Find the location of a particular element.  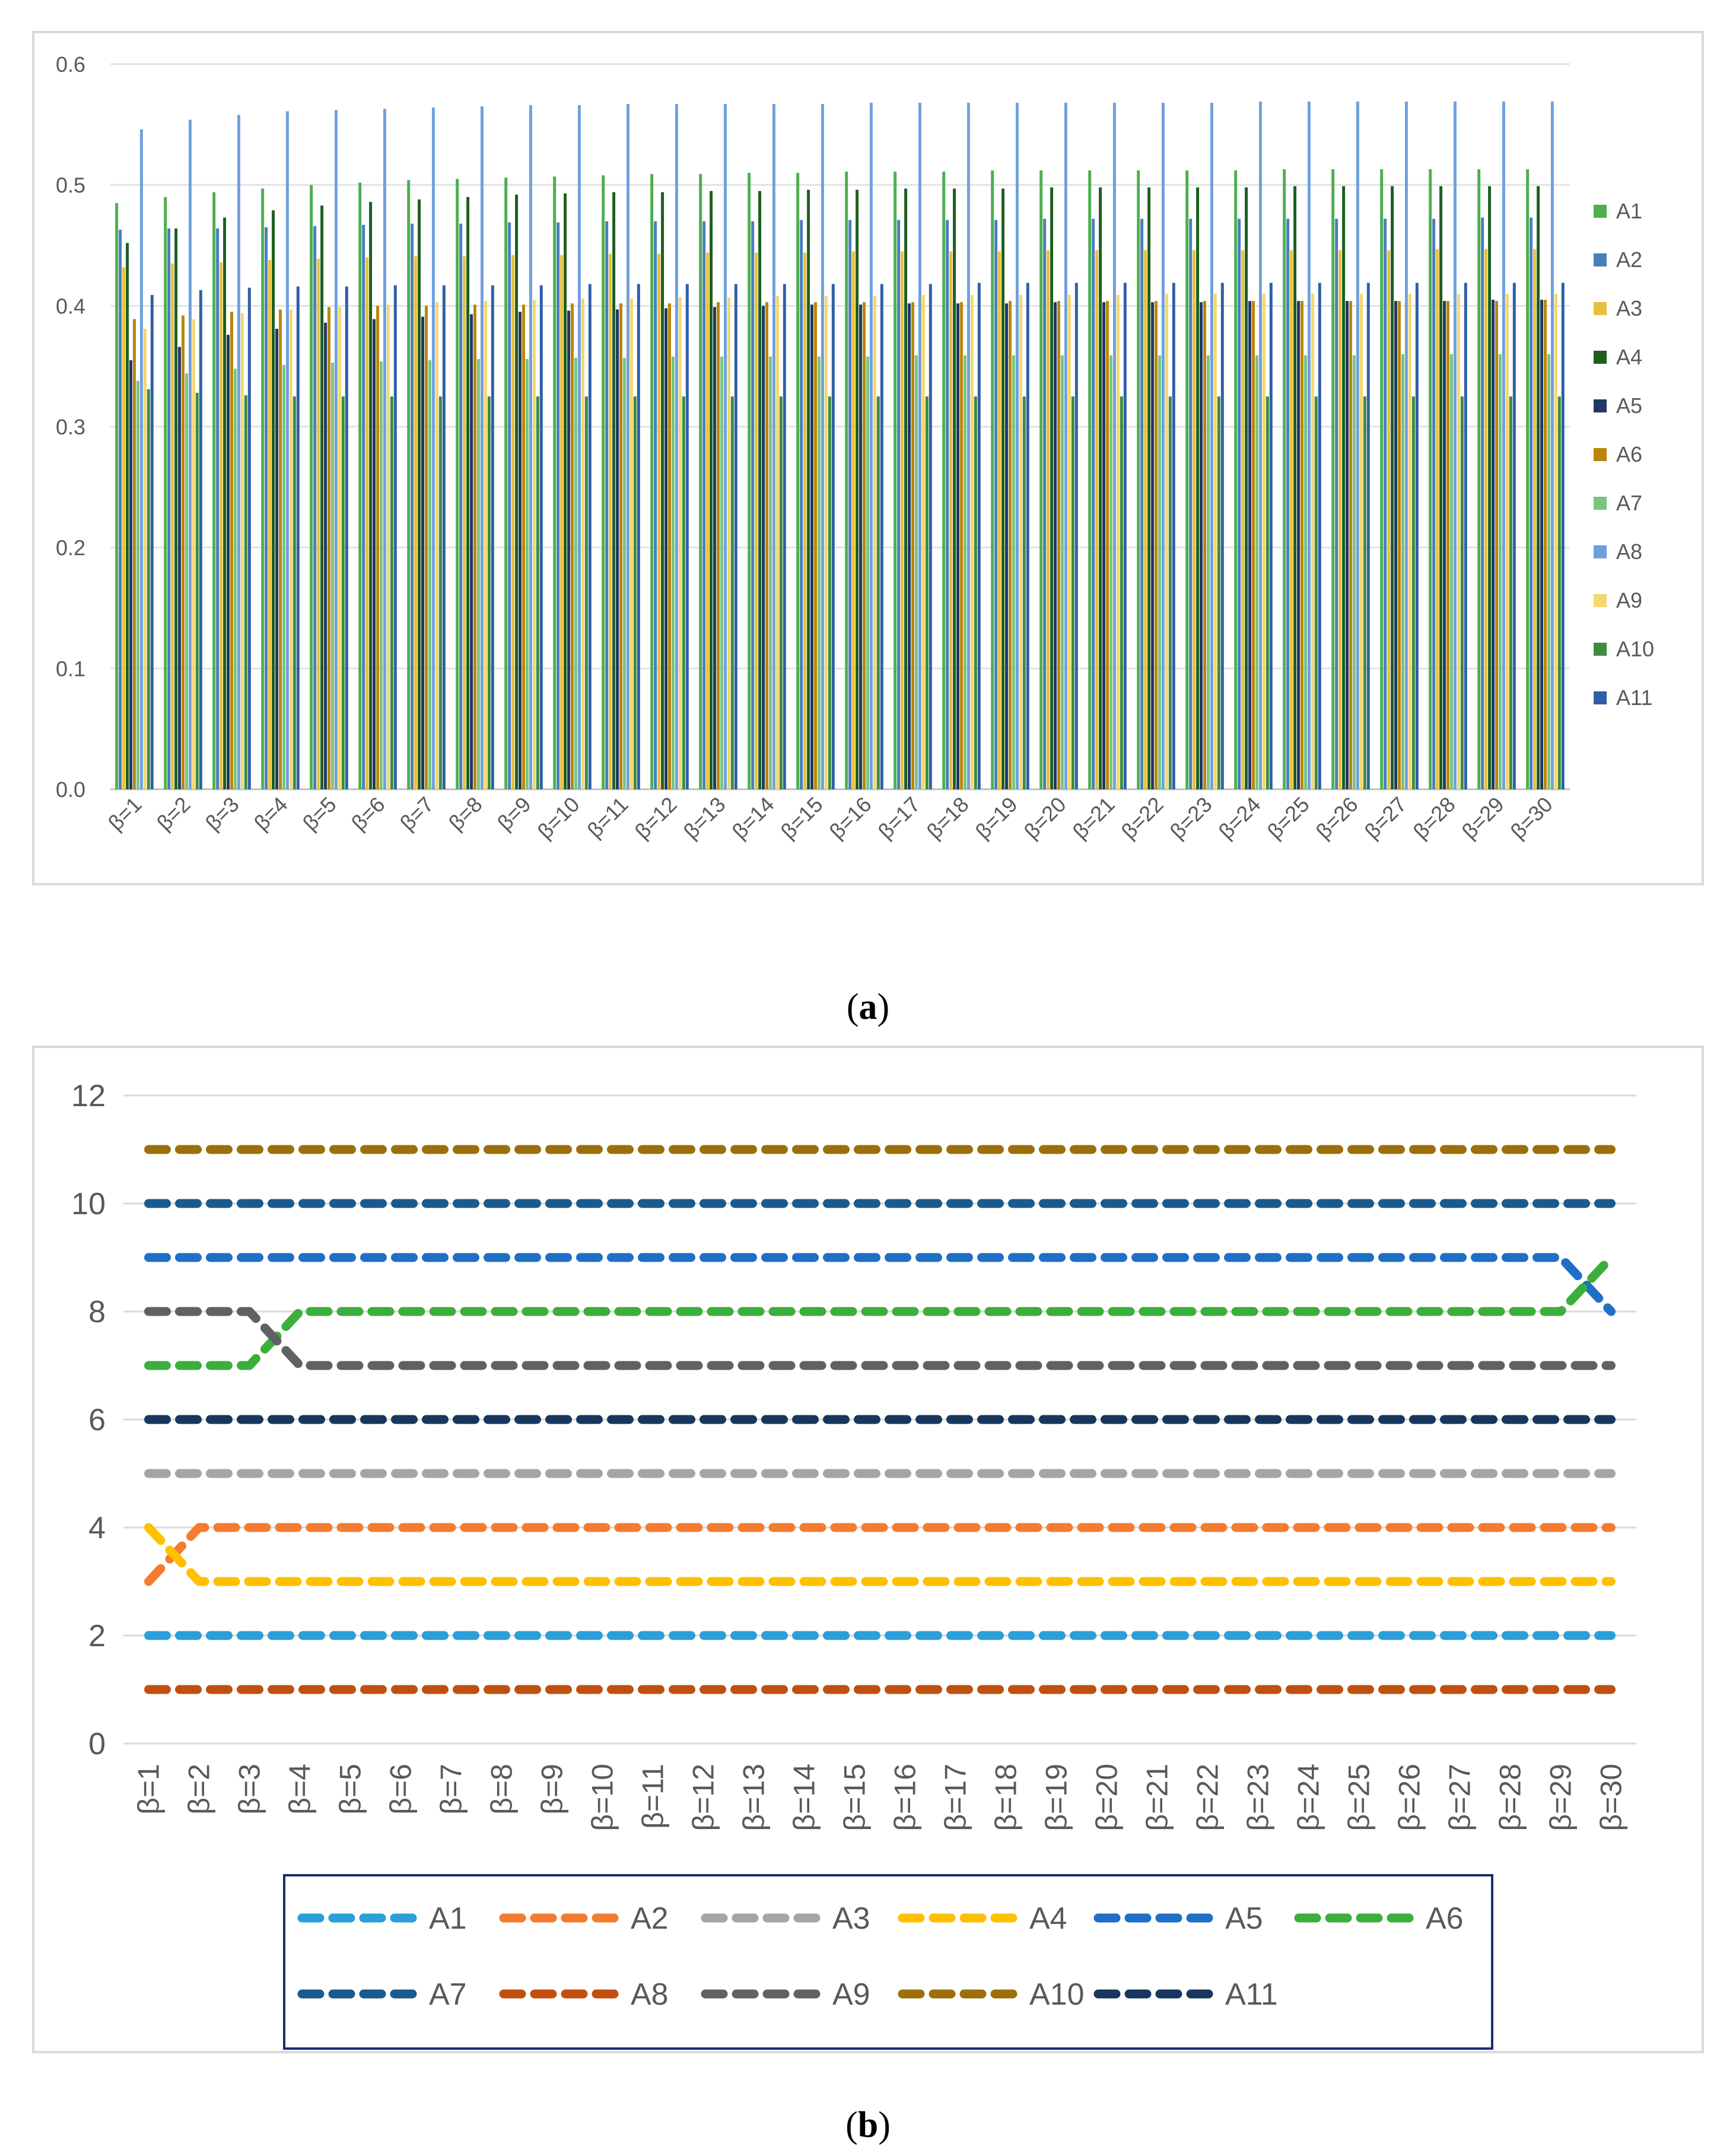

caption-b-open: ( is located at coordinates (851, 2125).